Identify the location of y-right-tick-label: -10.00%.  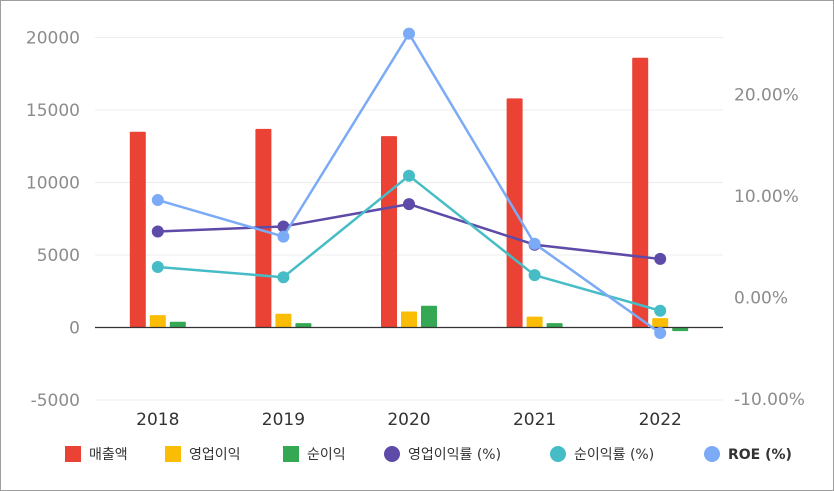
(769, 400).